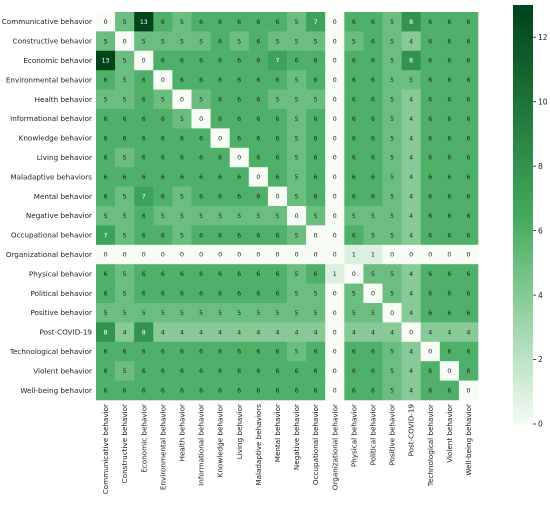 Image resolution: width=550 pixels, height=509 pixels. Describe the element at coordinates (411, 61) in the screenshot. I see `heatmap-cell-value: 8` at that location.